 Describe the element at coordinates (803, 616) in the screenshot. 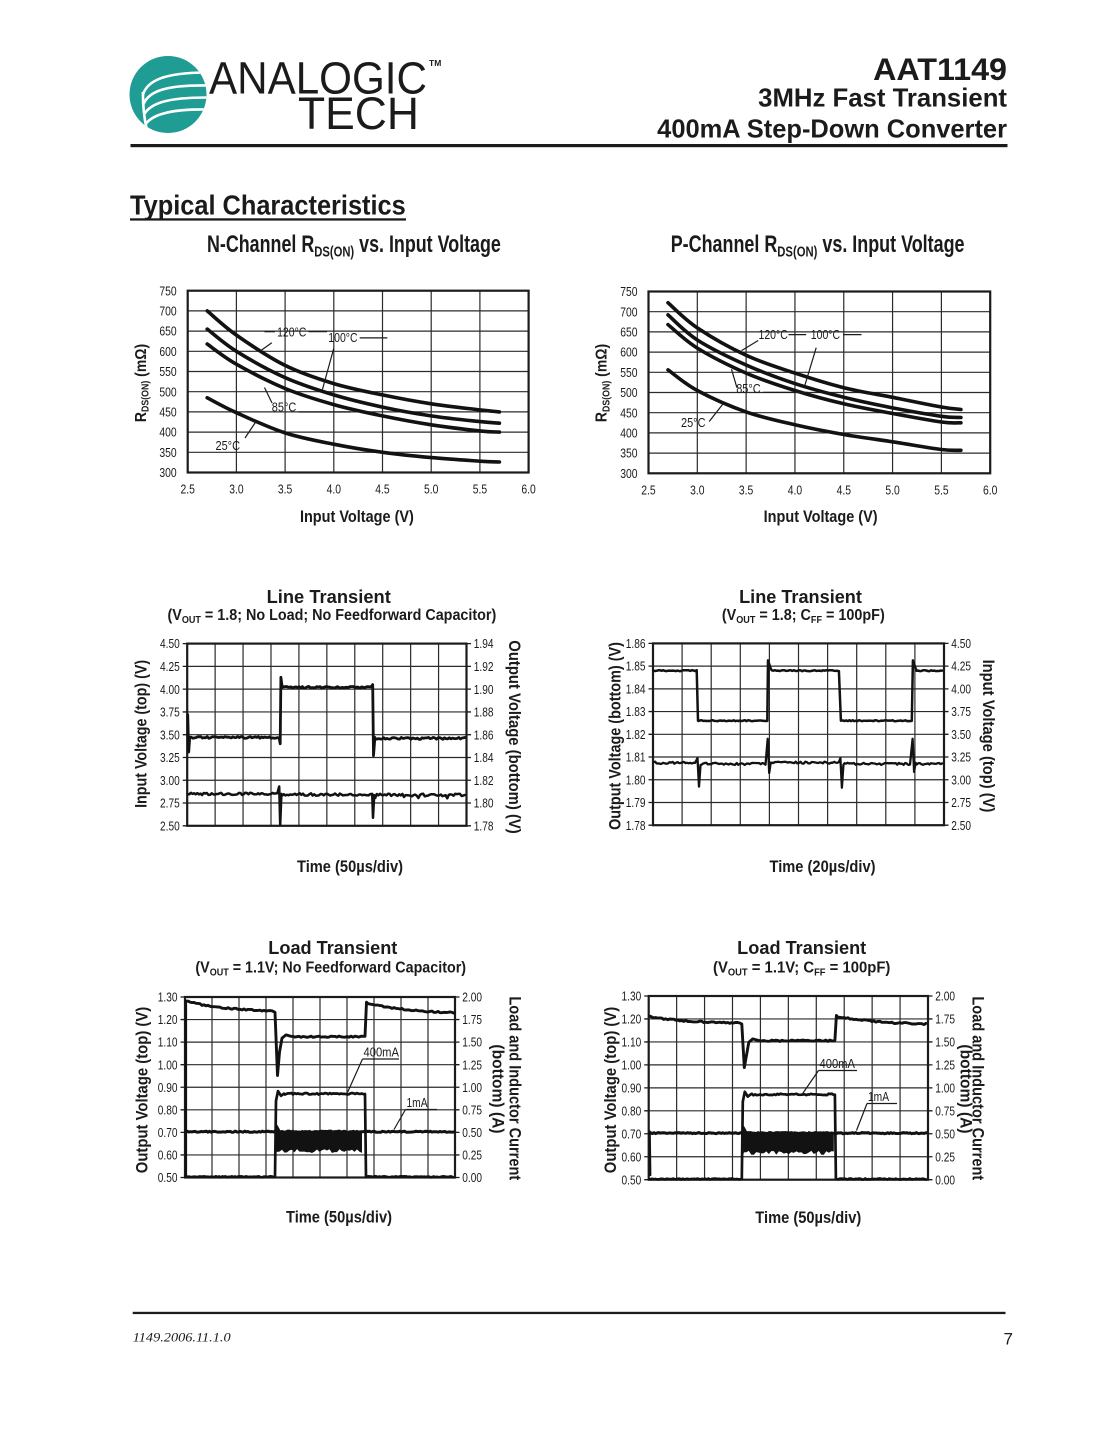

I see `svg-text: (VOUT = 1.8; CFF = 100pF)` at that location.